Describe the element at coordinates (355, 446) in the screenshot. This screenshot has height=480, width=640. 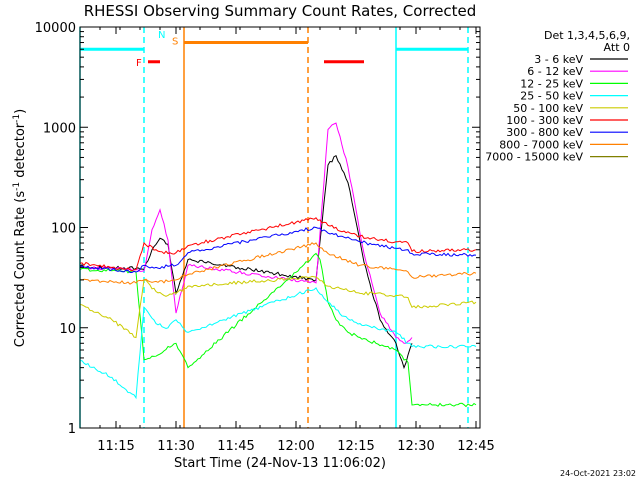
I see `x-tick-label-4: 12:15` at that location.